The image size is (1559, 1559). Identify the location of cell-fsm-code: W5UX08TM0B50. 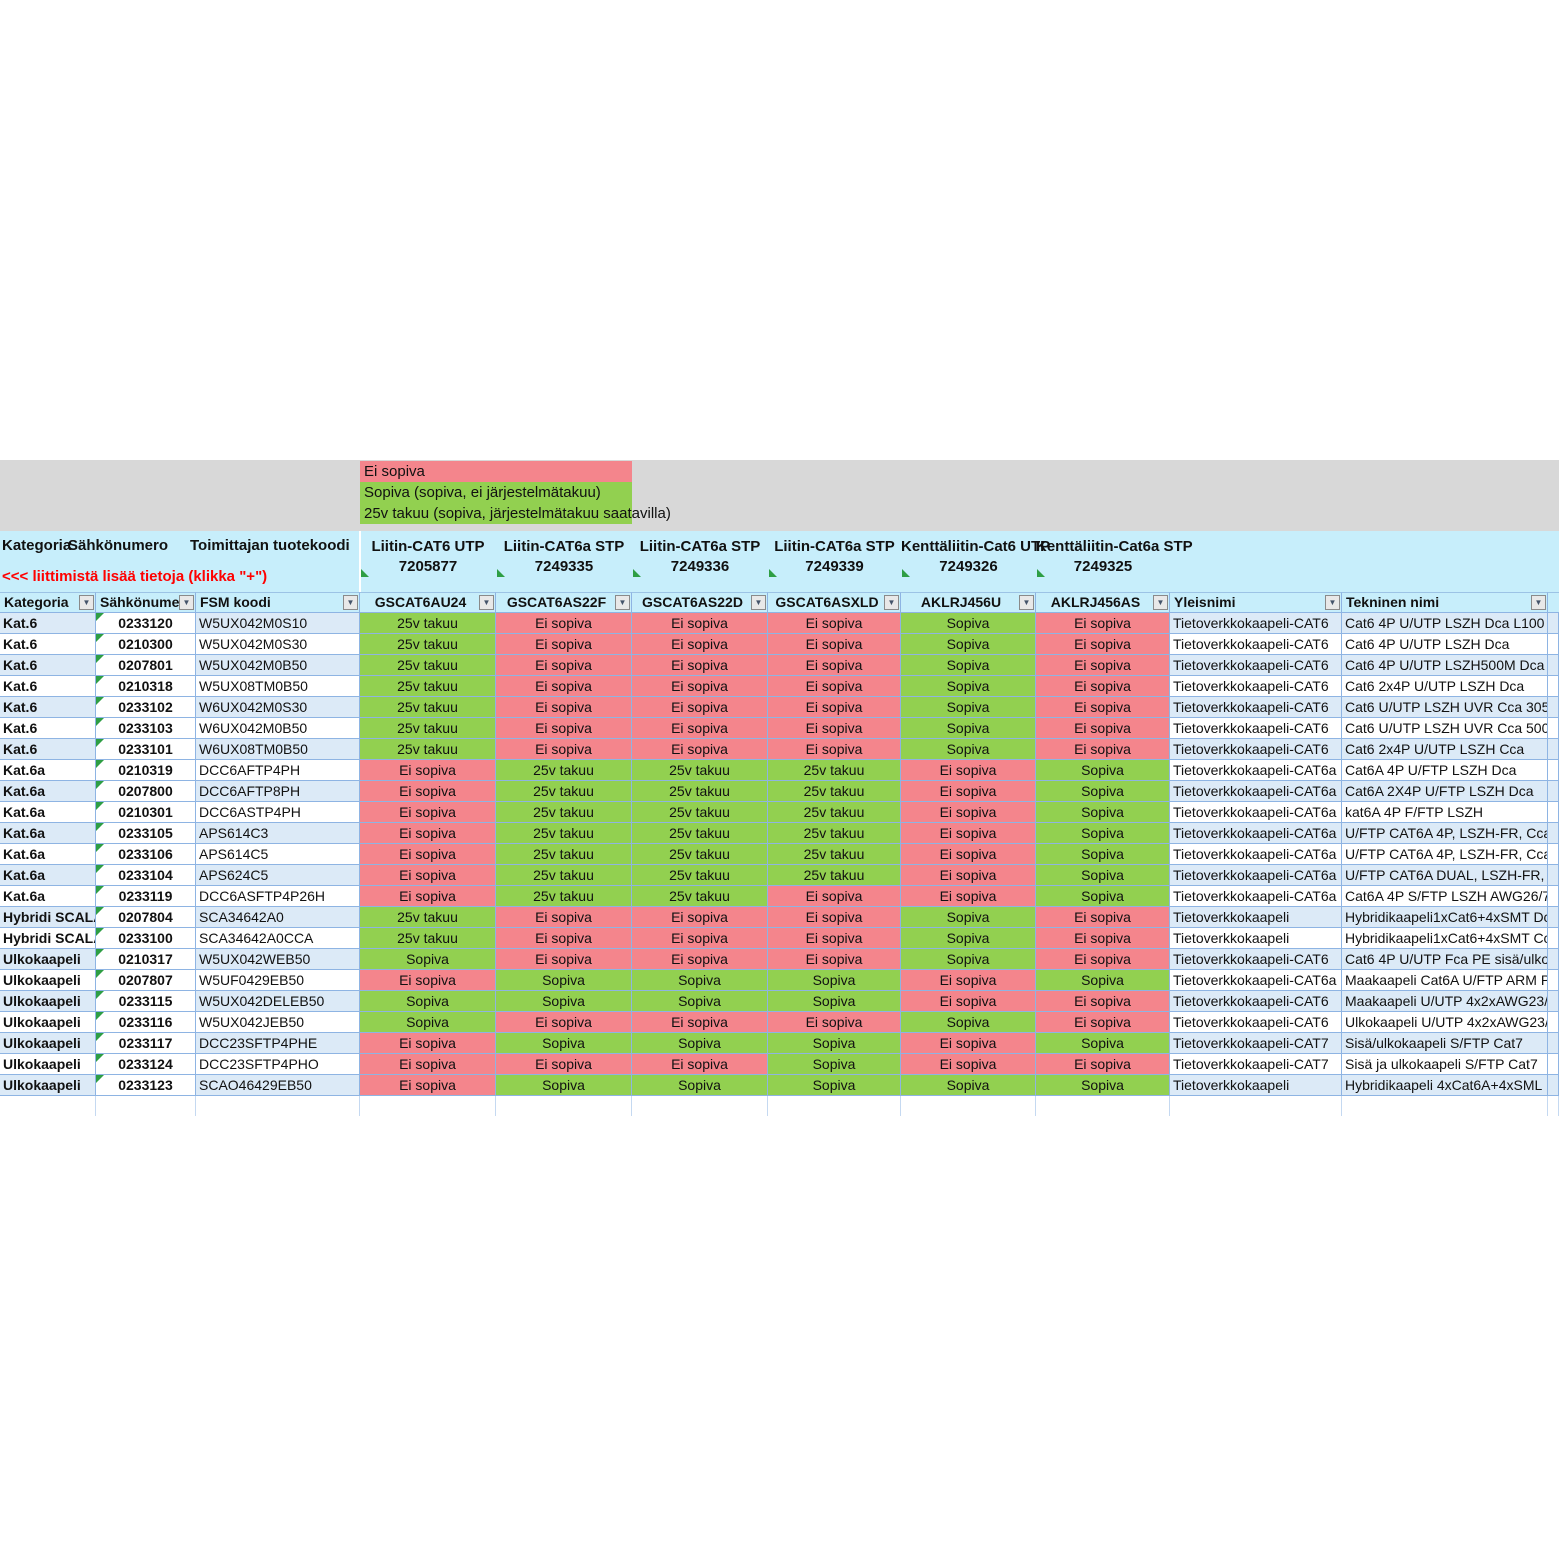
(278, 686).